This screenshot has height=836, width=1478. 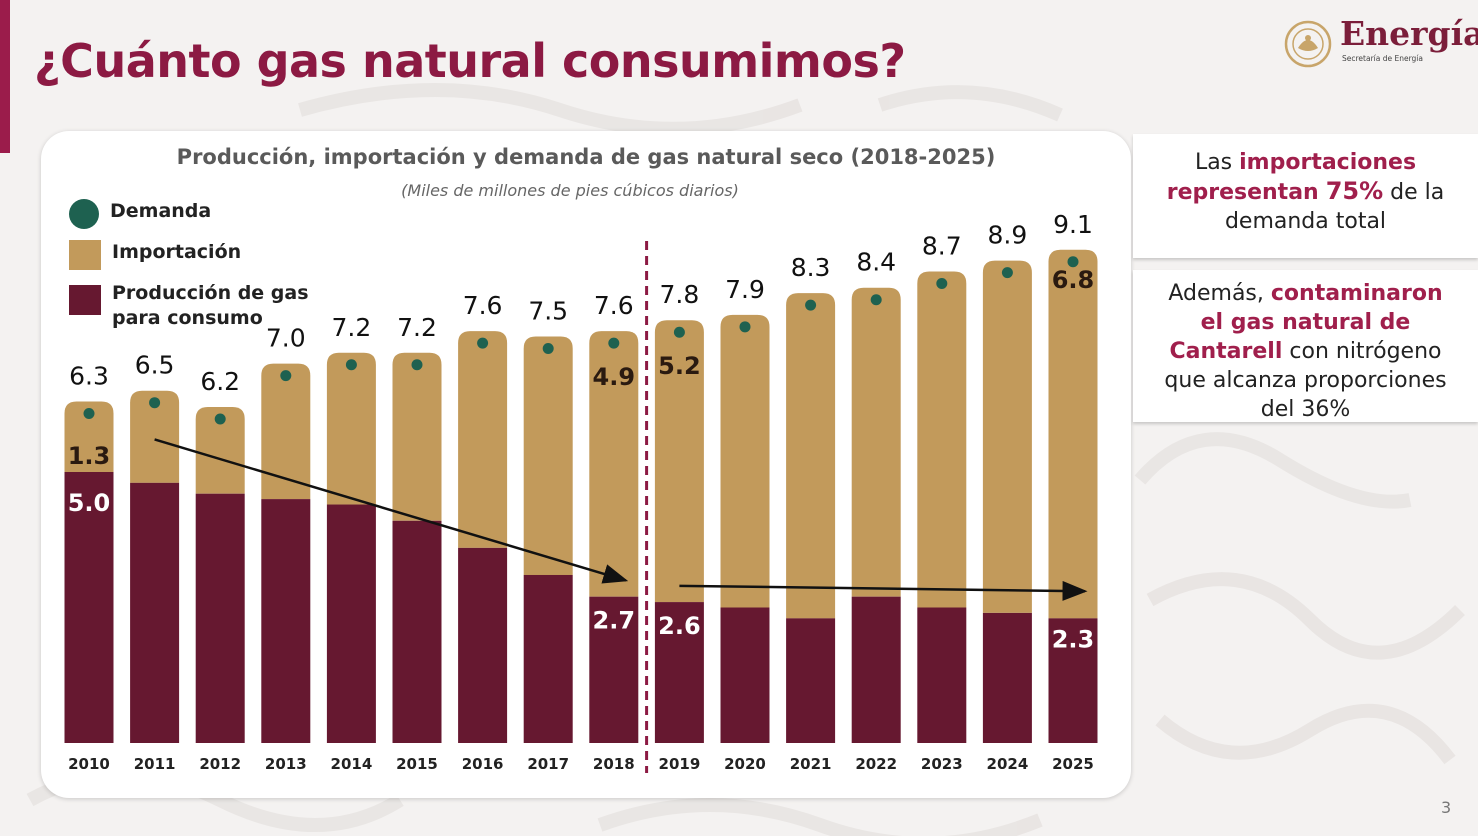 I want to click on demand-marker-2024, so click(x=1007, y=273).